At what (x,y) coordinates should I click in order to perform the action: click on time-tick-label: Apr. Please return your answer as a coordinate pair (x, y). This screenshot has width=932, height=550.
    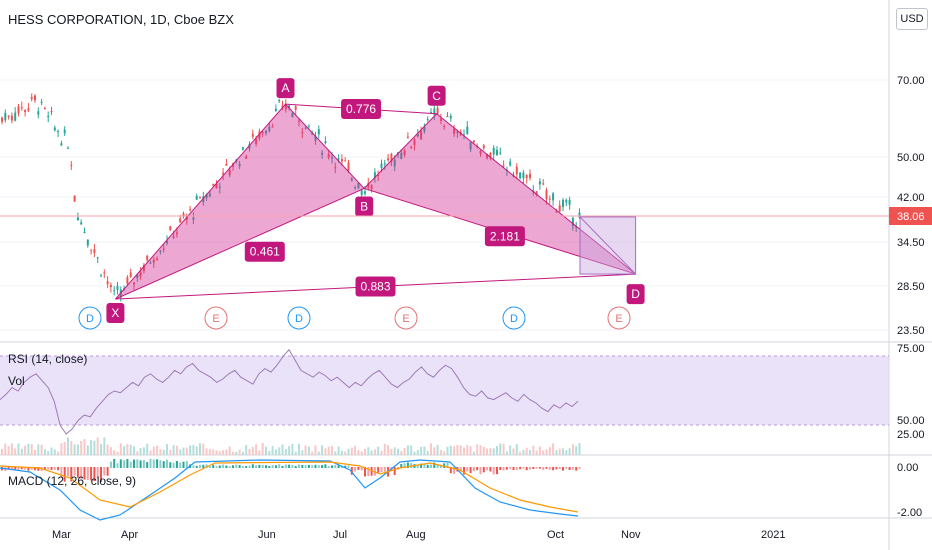
    Looking at the image, I should click on (129, 535).